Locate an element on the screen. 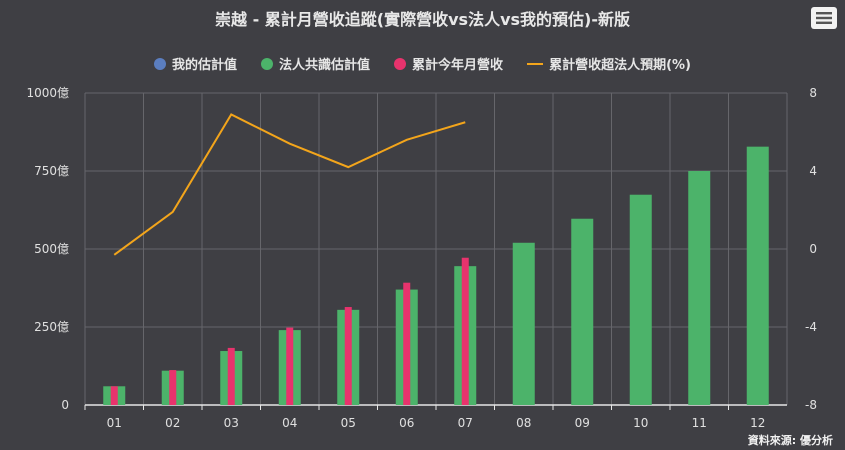  legend-item-my-estimate: 我的估計值 is located at coordinates (195, 63).